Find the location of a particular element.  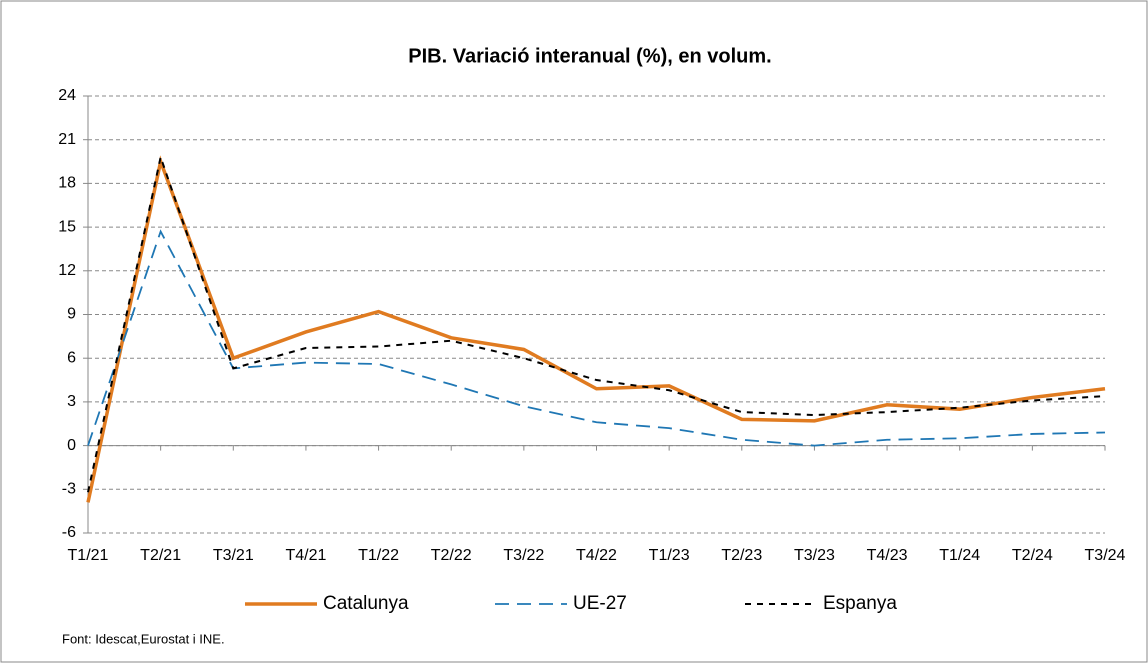

y-tick-label: 18 is located at coordinates (67, 183).